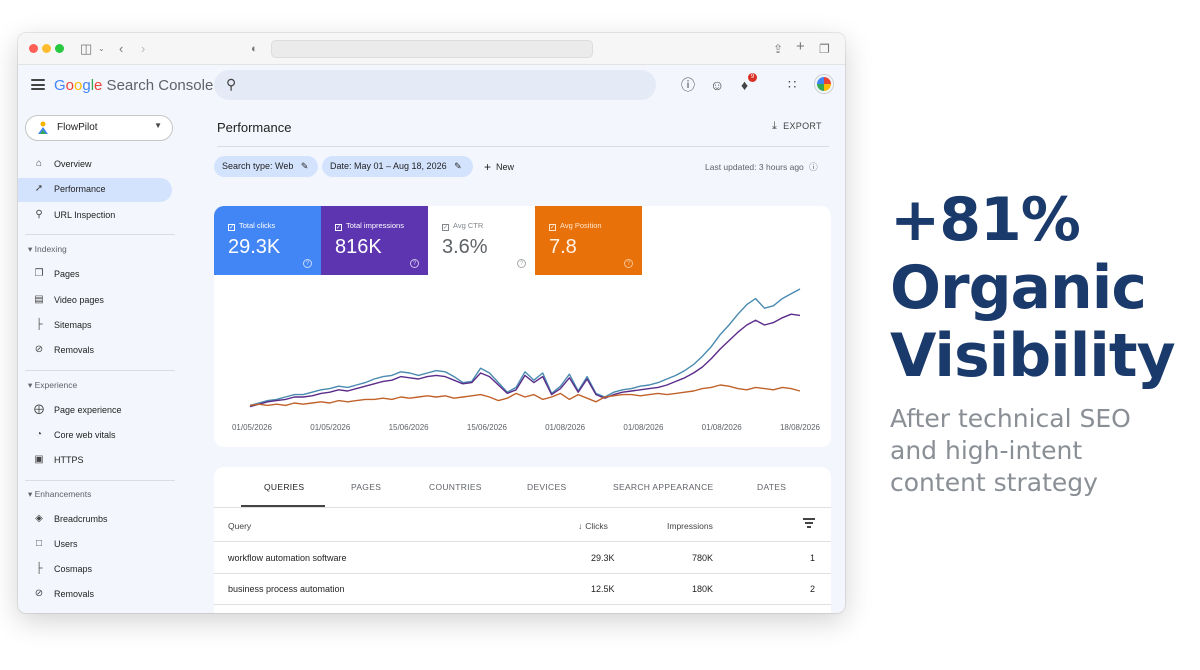 Image resolution: width=1200 pixels, height=670 pixels. What do you see at coordinates (330, 427) in the screenshot?
I see `x-tick-label: 01/05/2026` at bounding box center [330, 427].